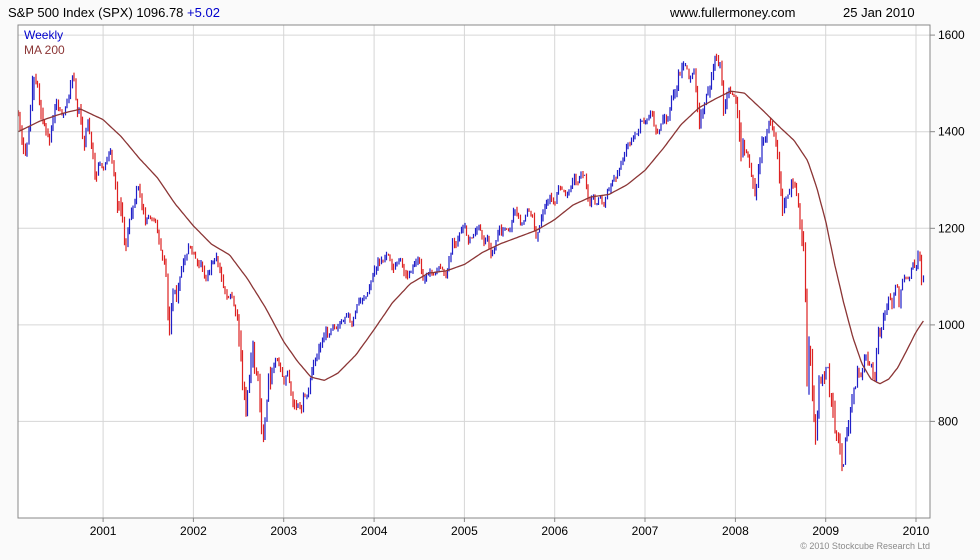 The width and height of the screenshot is (980, 560). I want to click on x-axis-label: 2007, so click(645, 531).